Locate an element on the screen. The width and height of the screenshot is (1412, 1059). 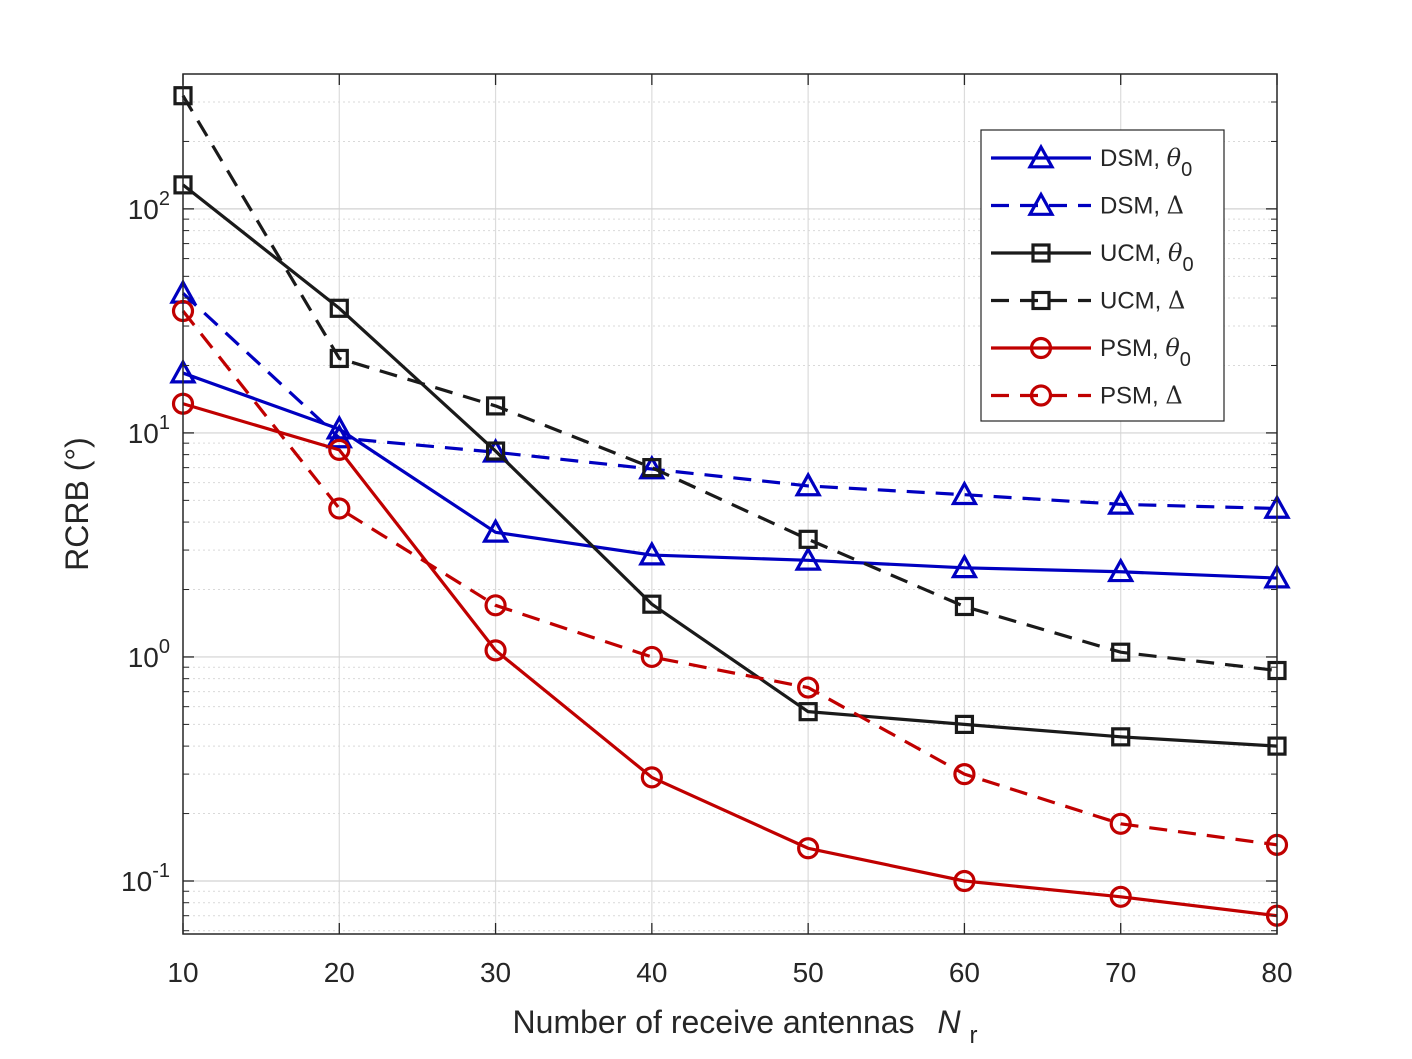
legend-label: UCM, Δ is located at coordinates (1142, 301).